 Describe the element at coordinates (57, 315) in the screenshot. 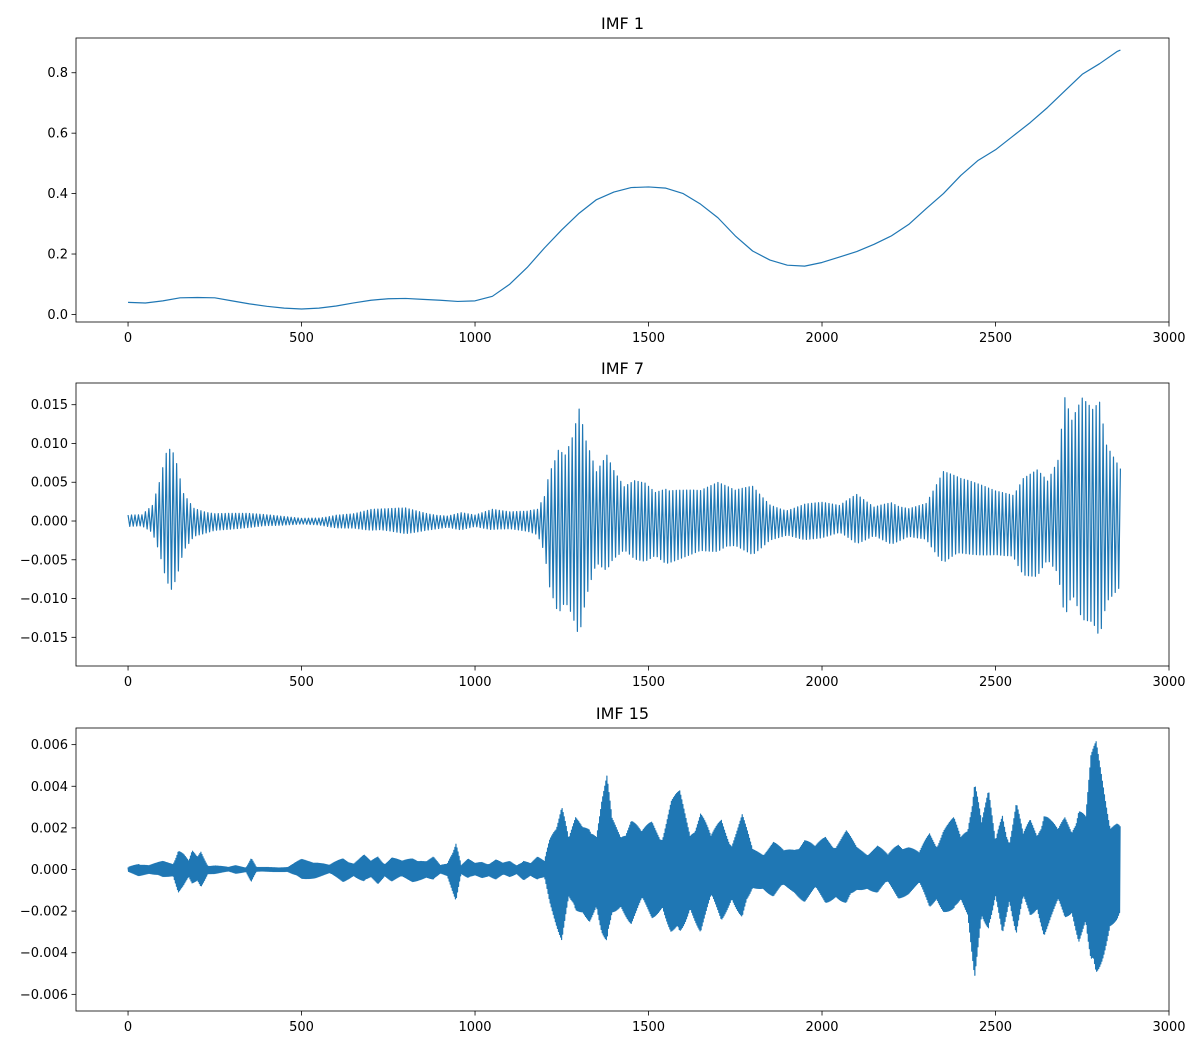

I see `y-tick-label: 0.0` at that location.